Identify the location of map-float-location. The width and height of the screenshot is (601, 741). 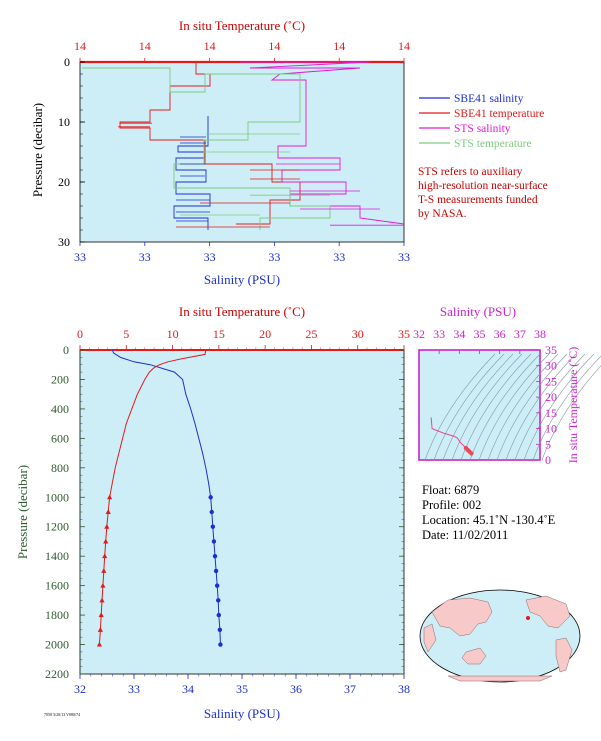
(528, 618).